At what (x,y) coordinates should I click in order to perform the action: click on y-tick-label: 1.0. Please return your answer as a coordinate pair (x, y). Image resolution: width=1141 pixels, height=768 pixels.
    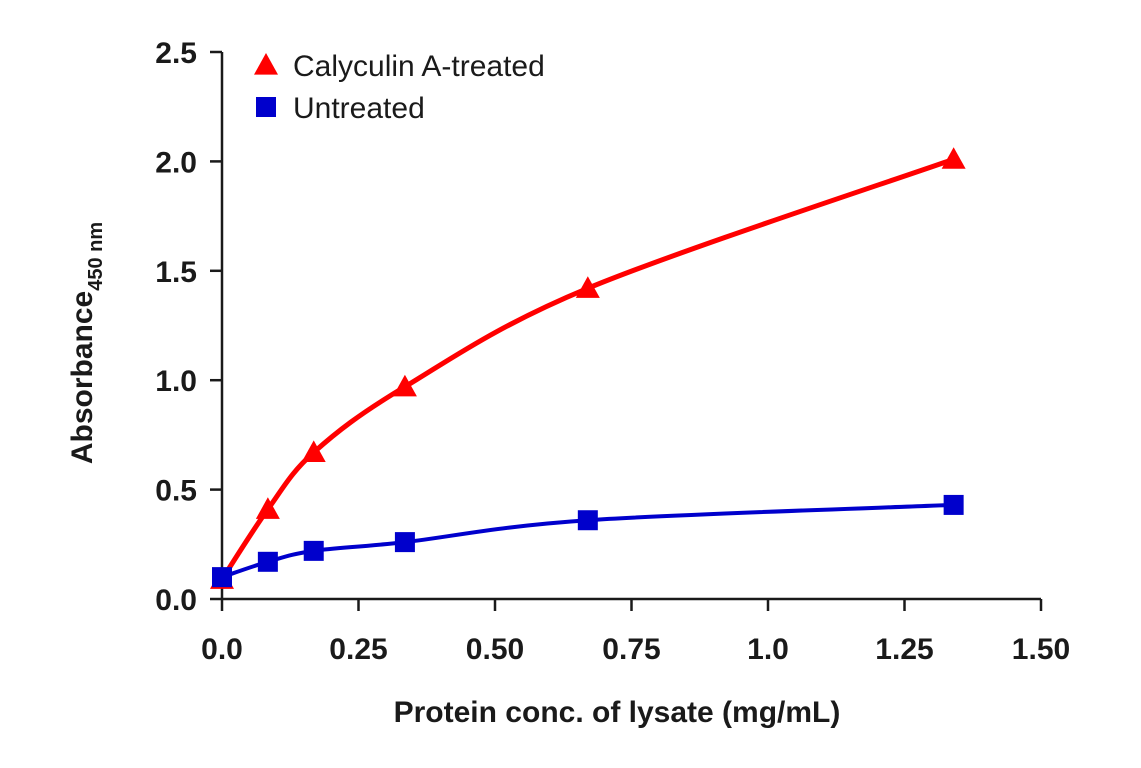
    Looking at the image, I should click on (176, 381).